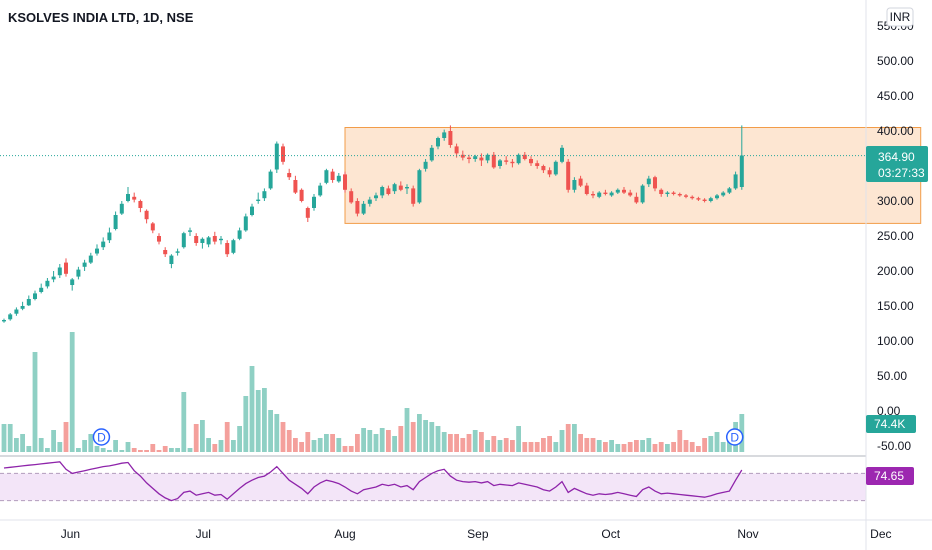  I want to click on currency-badge: INR, so click(900, 17).